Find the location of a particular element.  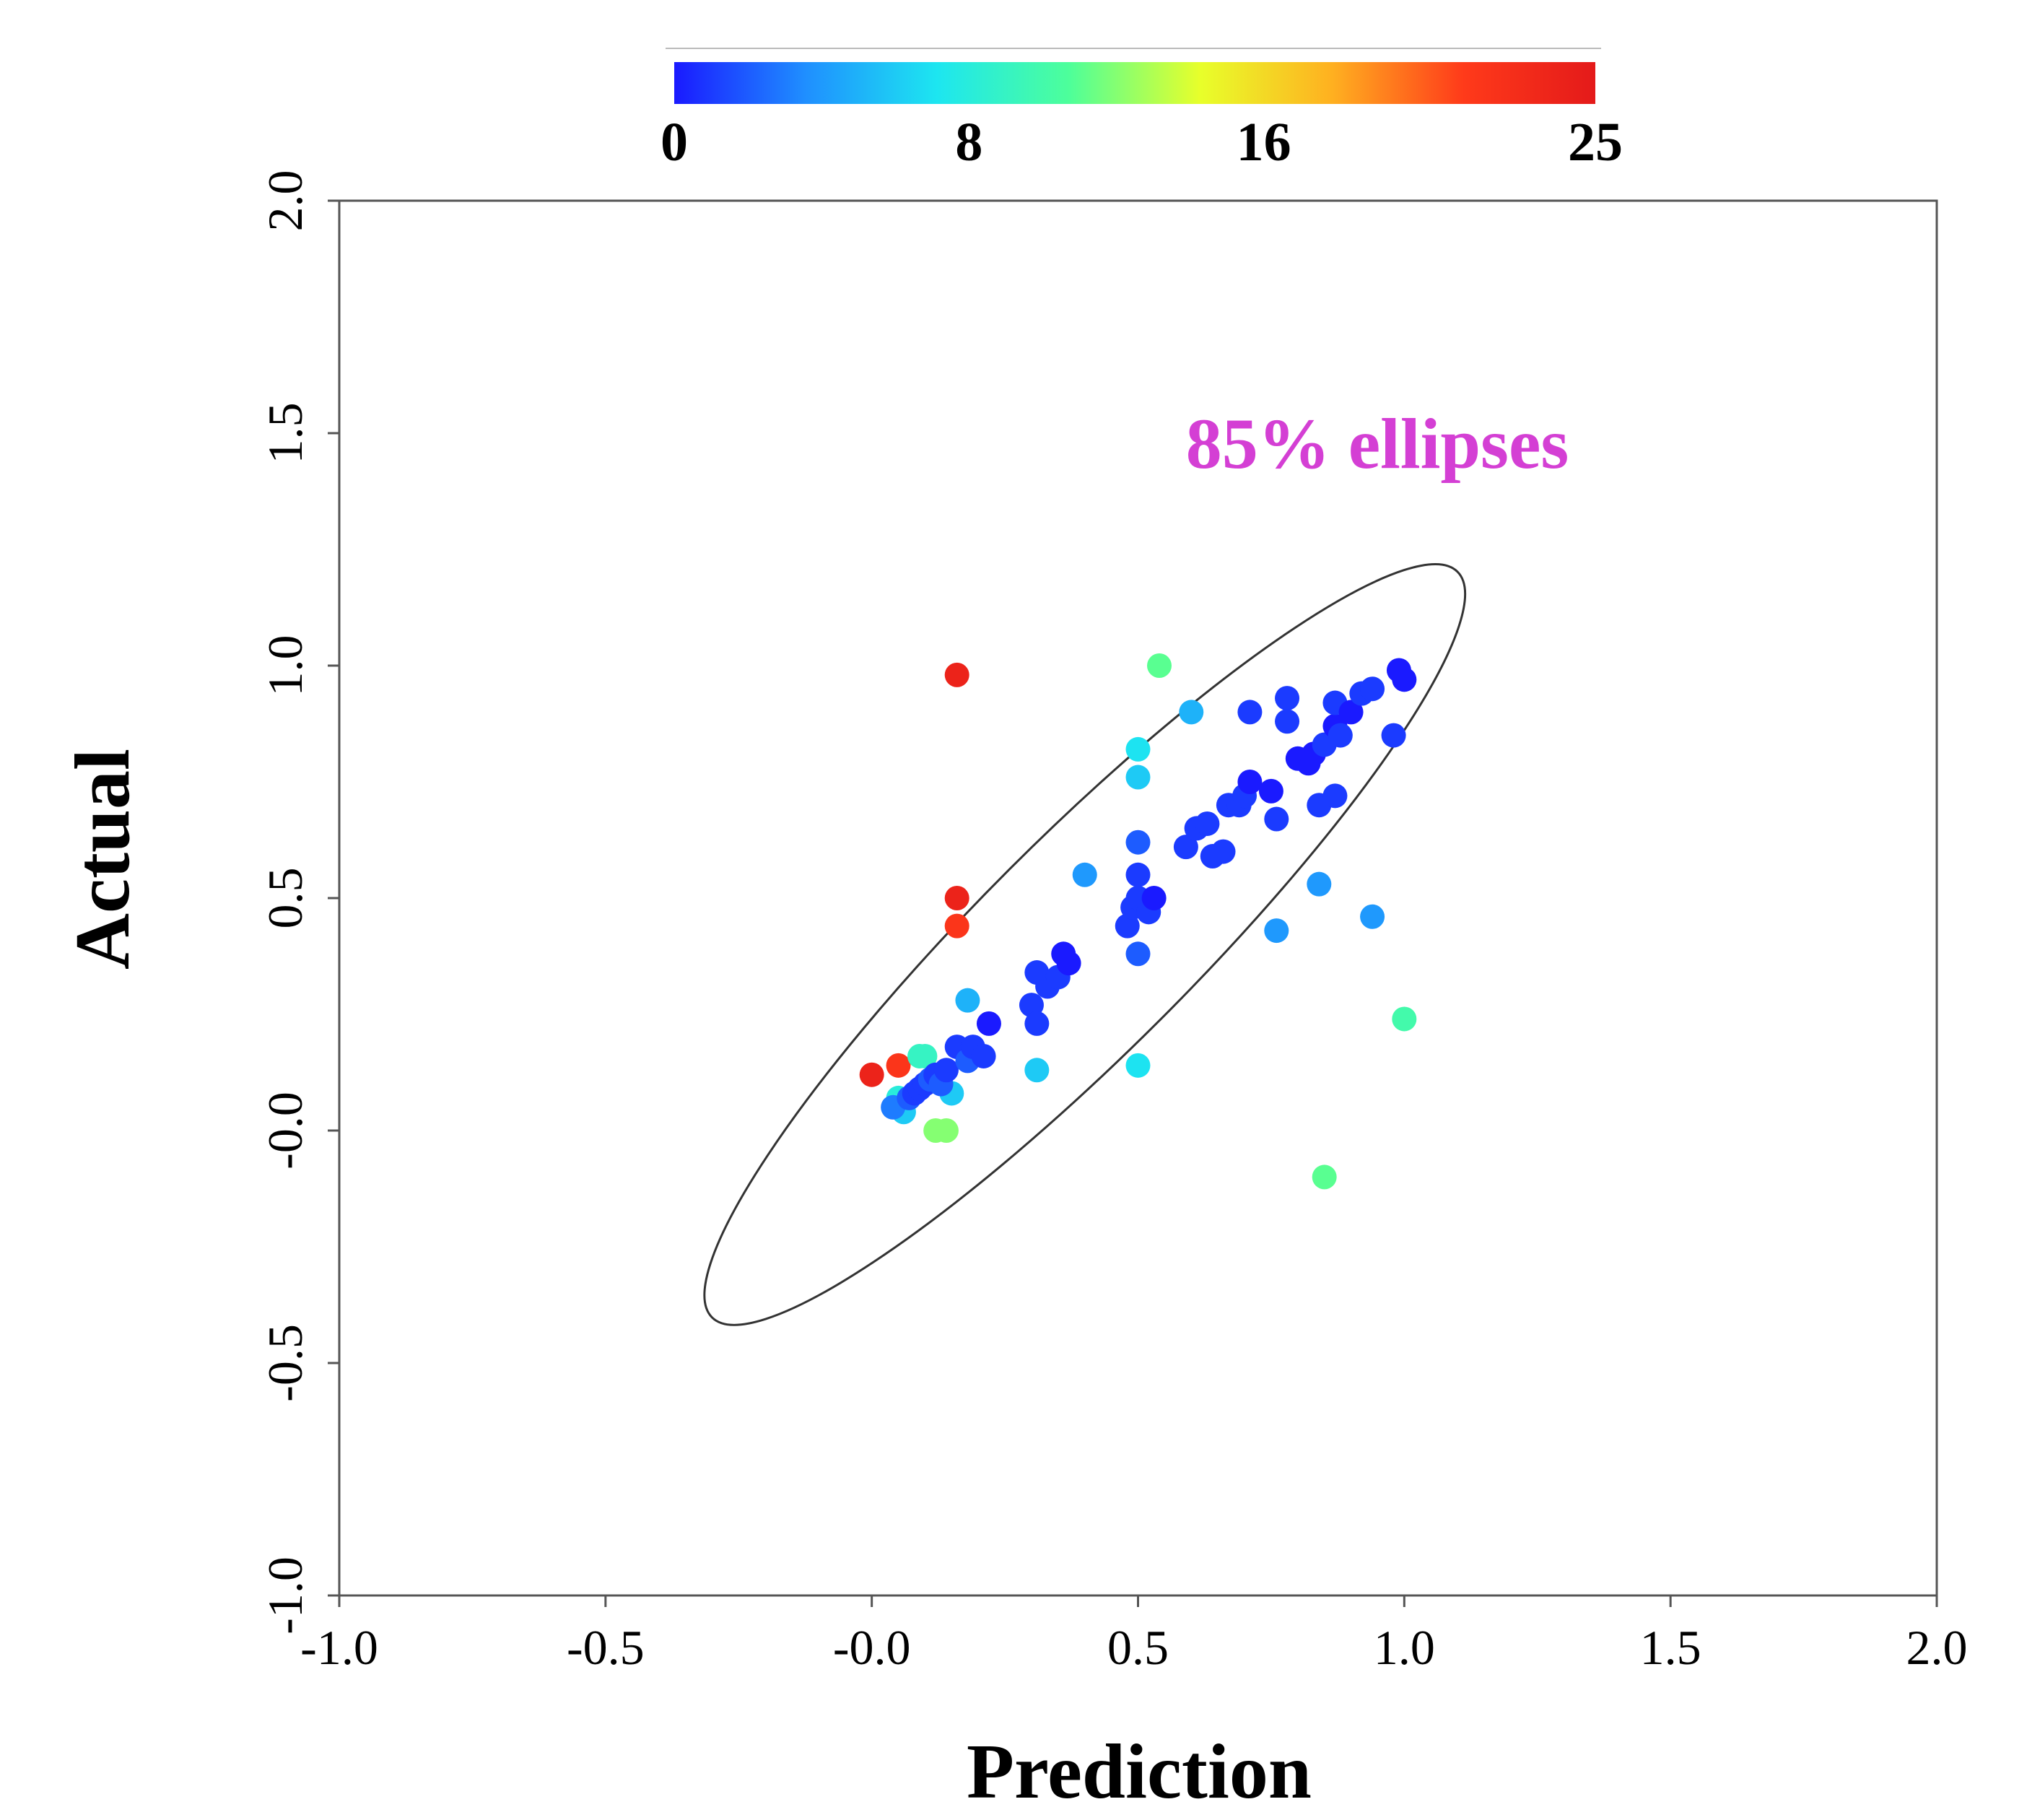

y-axis-title: Actual is located at coordinates (103, 859).